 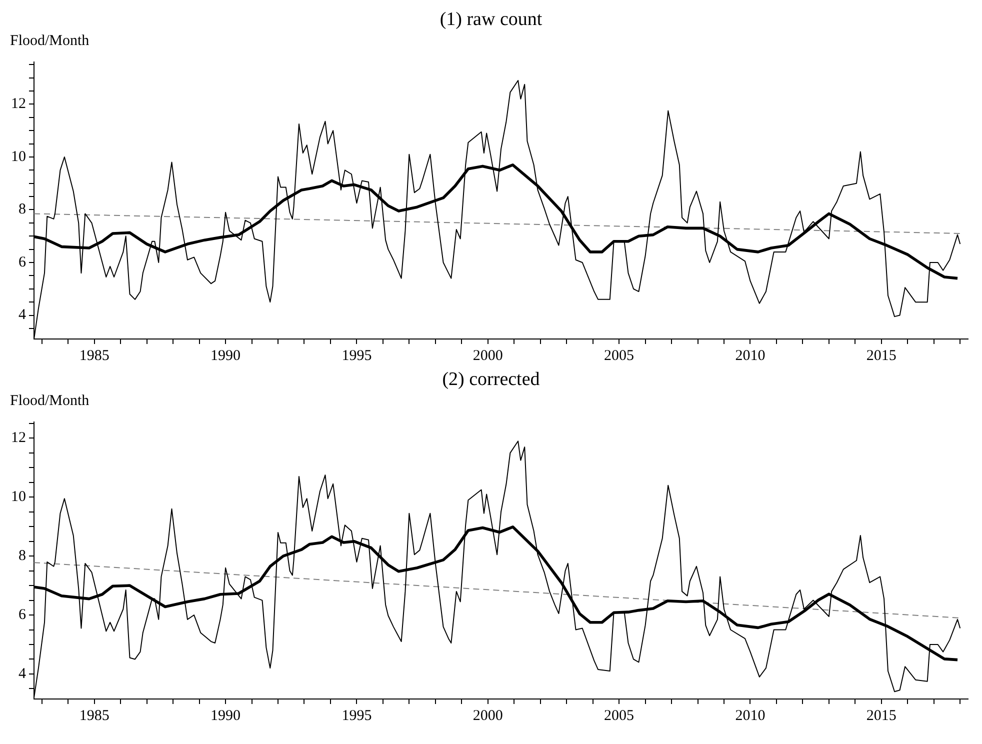 What do you see at coordinates (491, 20) in the screenshot?
I see `chart-title: (1) raw count` at bounding box center [491, 20].